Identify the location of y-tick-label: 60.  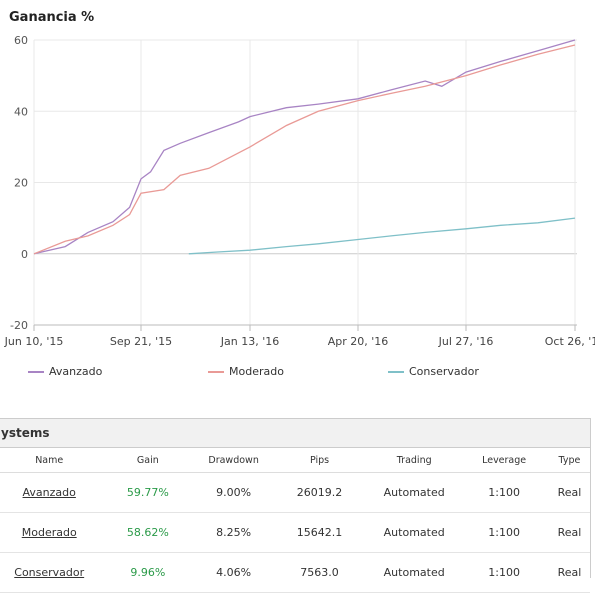
(21, 40).